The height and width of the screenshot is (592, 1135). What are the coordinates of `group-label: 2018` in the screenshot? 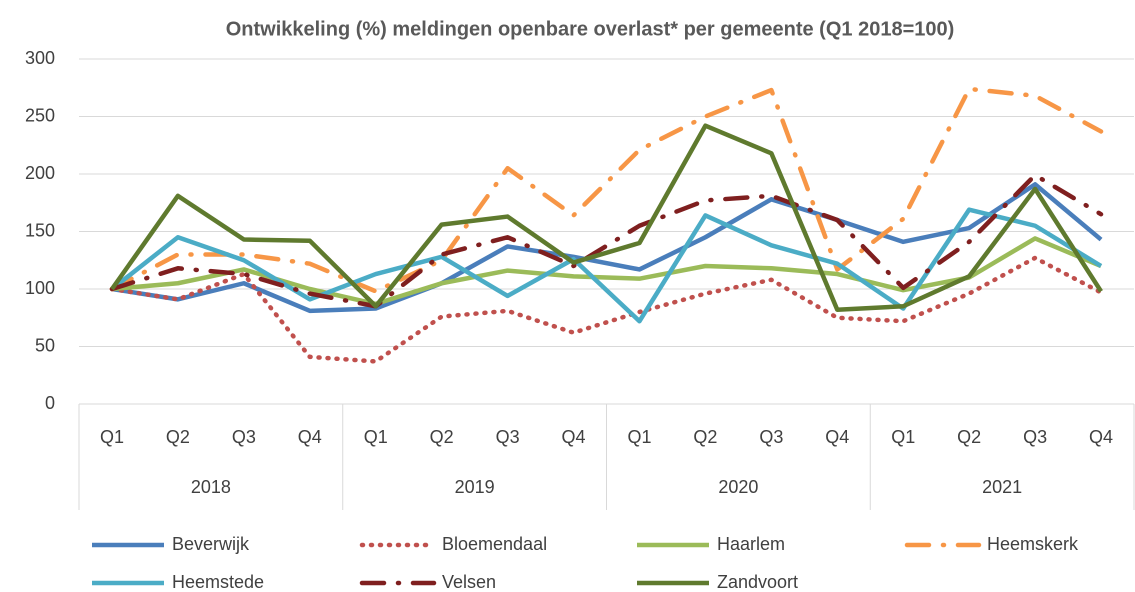 It's located at (211, 487).